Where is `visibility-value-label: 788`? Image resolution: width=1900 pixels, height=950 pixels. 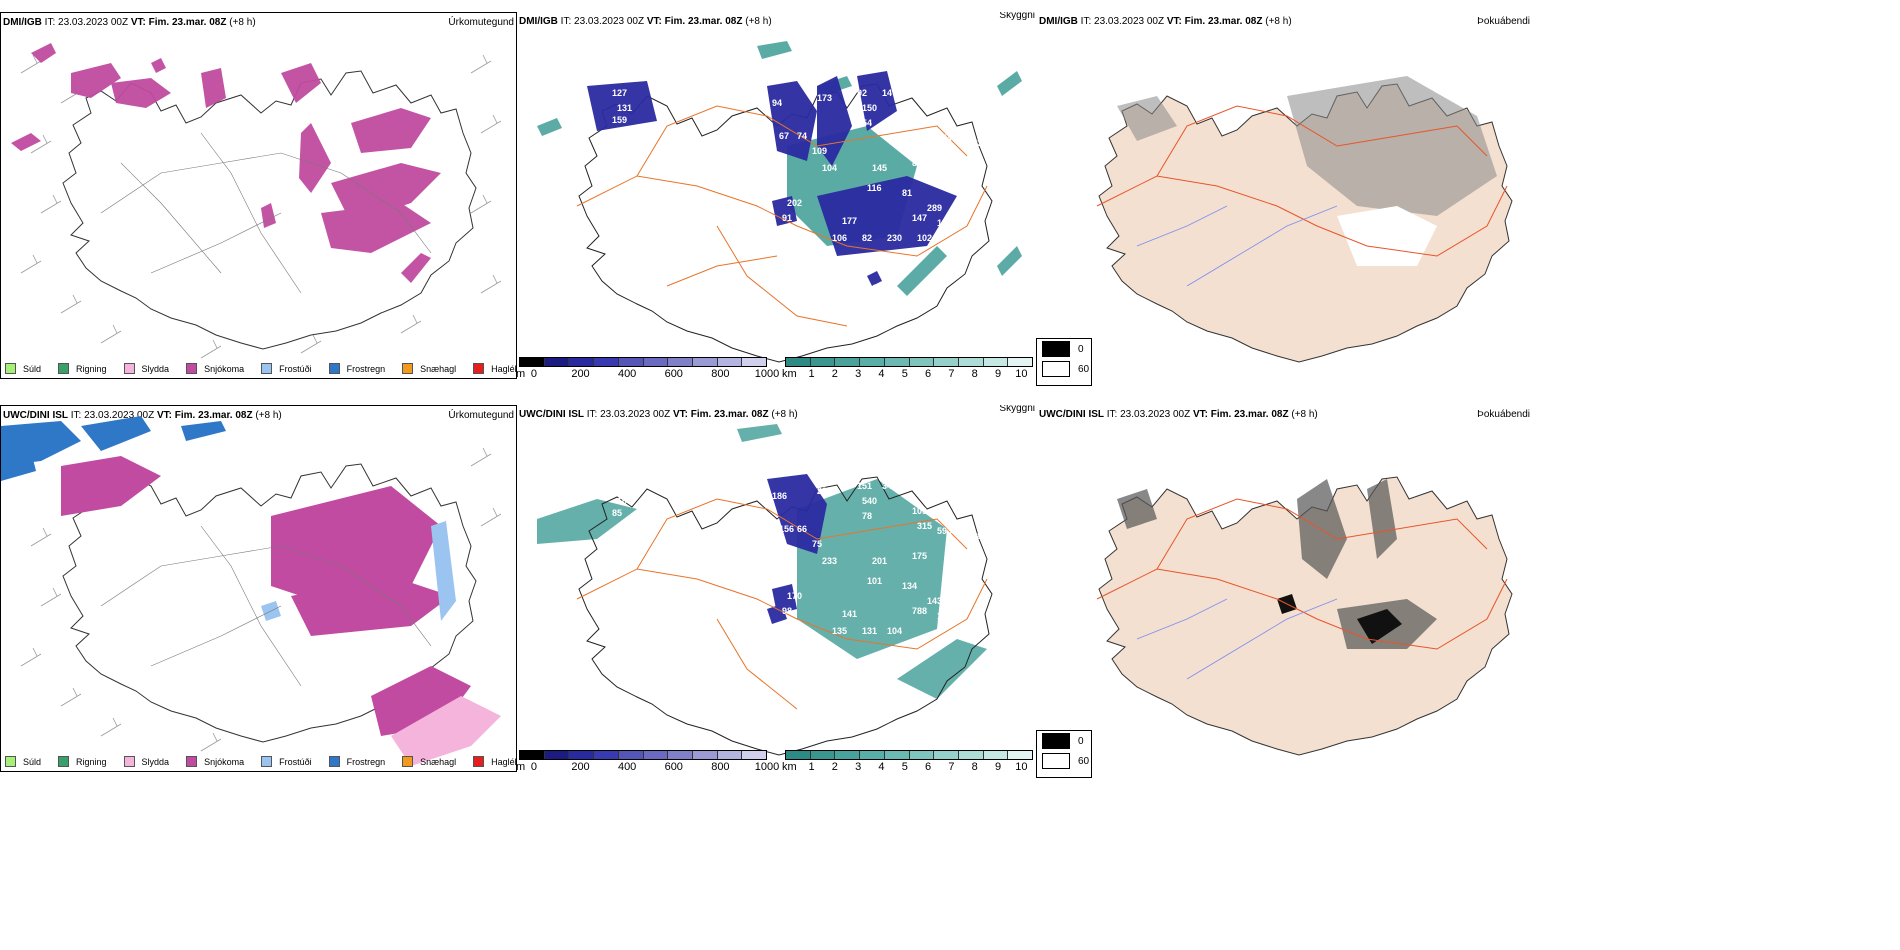
visibility-value-label: 788 is located at coordinates (919, 611).